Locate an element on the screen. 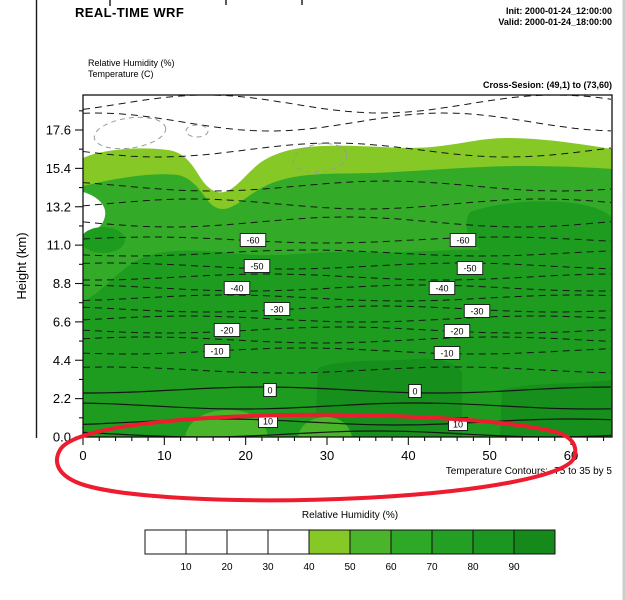 This screenshot has height=600, width=625. colorbar-tick-label: 30 is located at coordinates (268, 567).